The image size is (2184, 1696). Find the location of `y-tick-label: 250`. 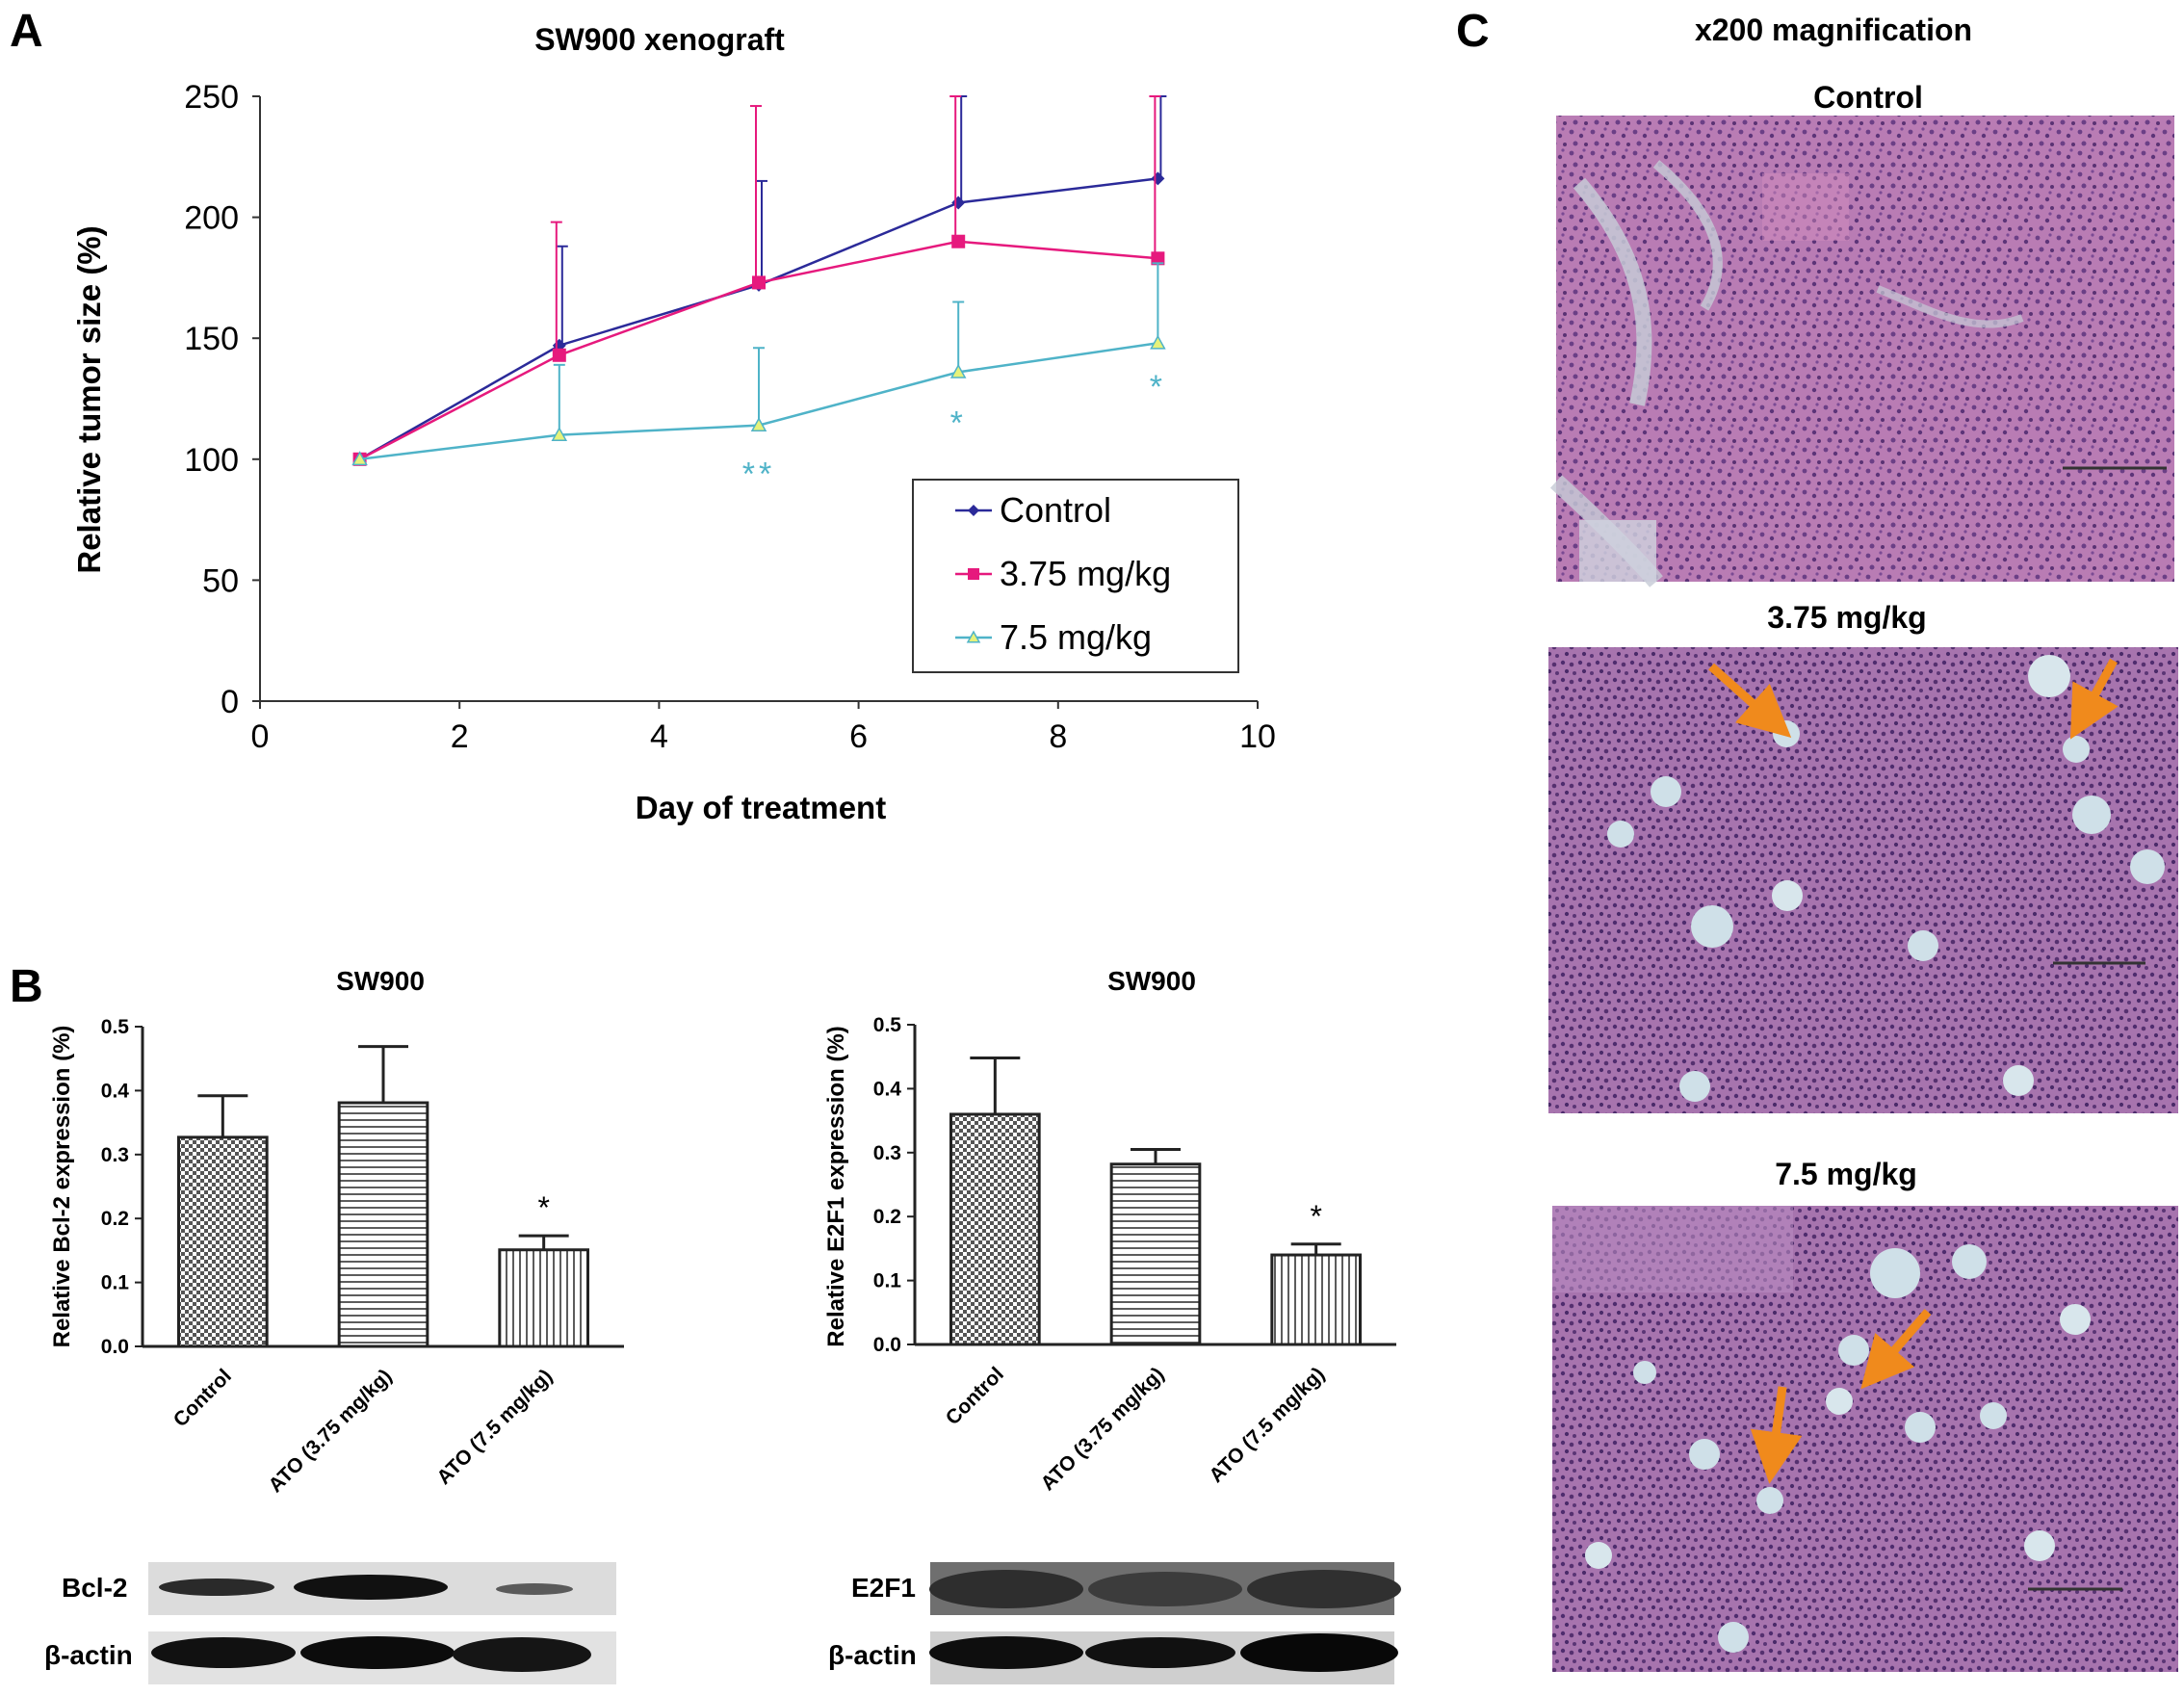

y-tick-label: 250 is located at coordinates (212, 97).